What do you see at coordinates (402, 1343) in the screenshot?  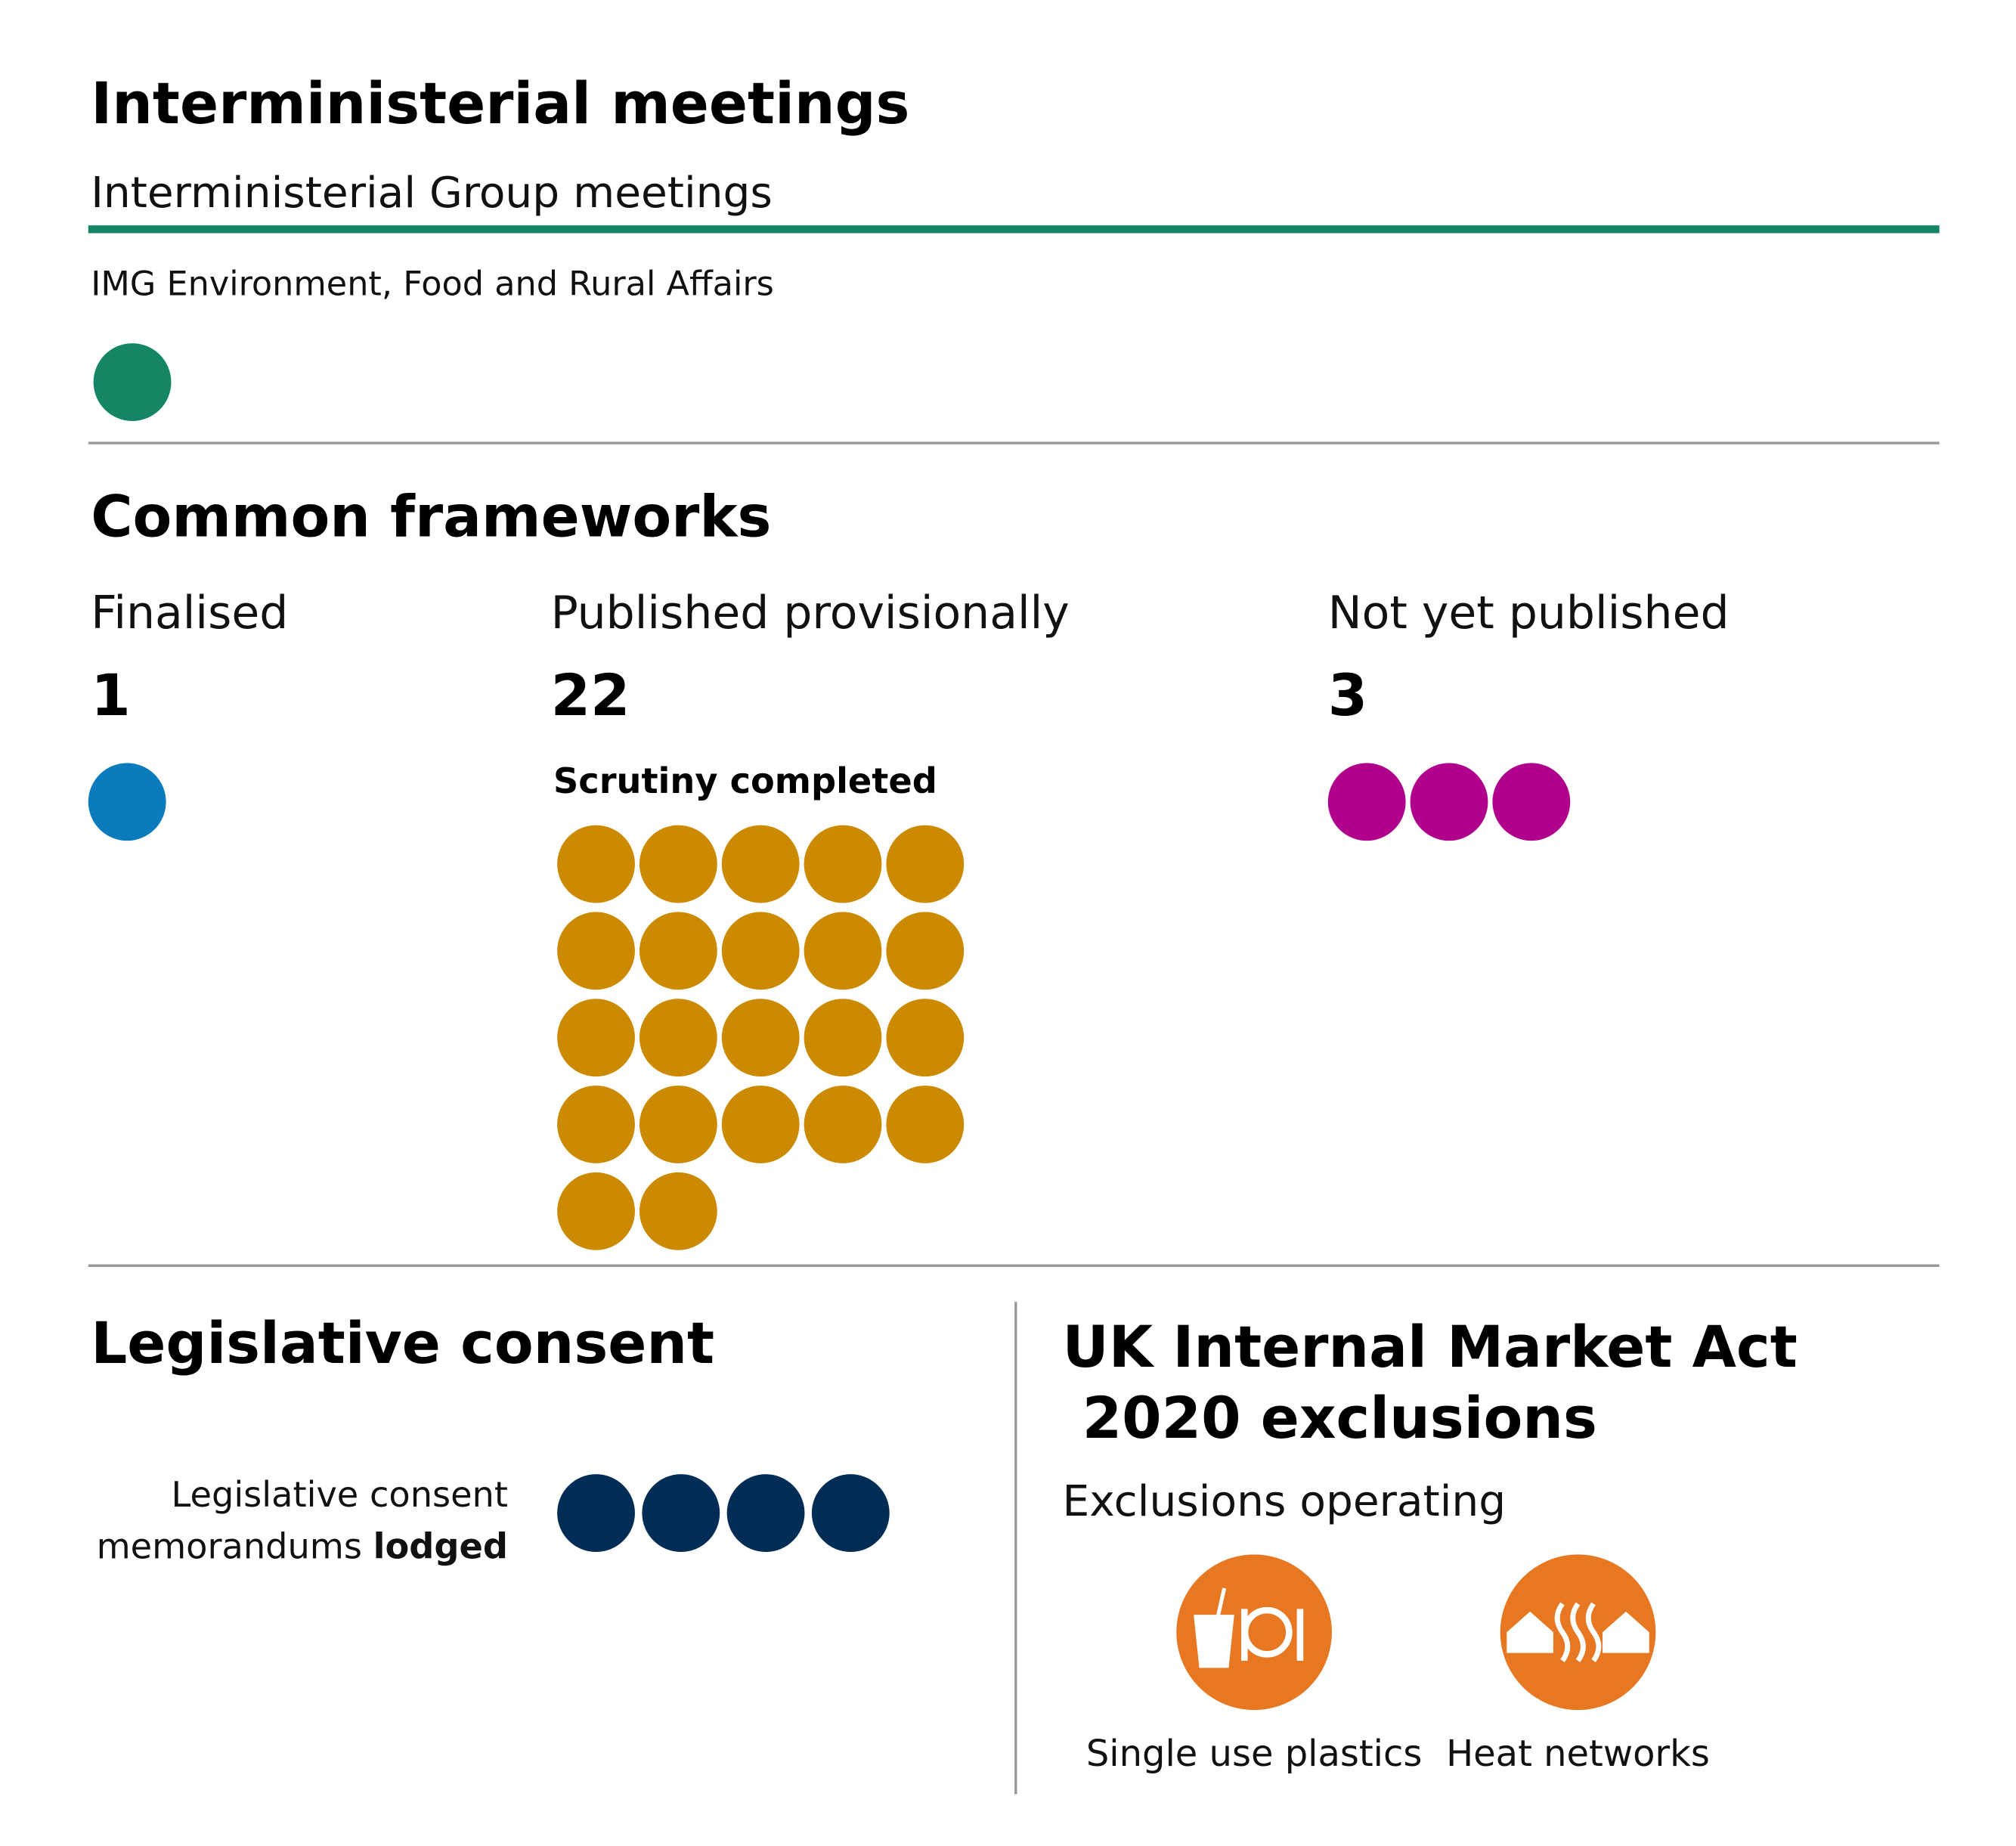 I see `section-title: Legislative consent` at bounding box center [402, 1343].